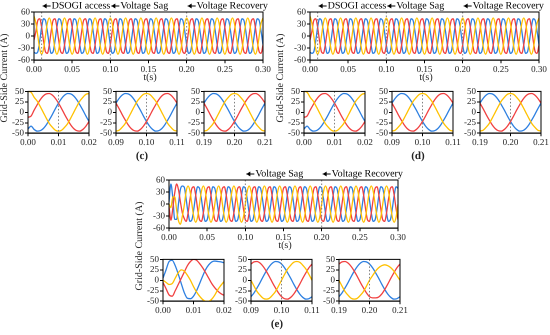 The height and width of the screenshot is (335, 550). What do you see at coordinates (418, 156) in the screenshot?
I see `text: (d)` at bounding box center [418, 156].